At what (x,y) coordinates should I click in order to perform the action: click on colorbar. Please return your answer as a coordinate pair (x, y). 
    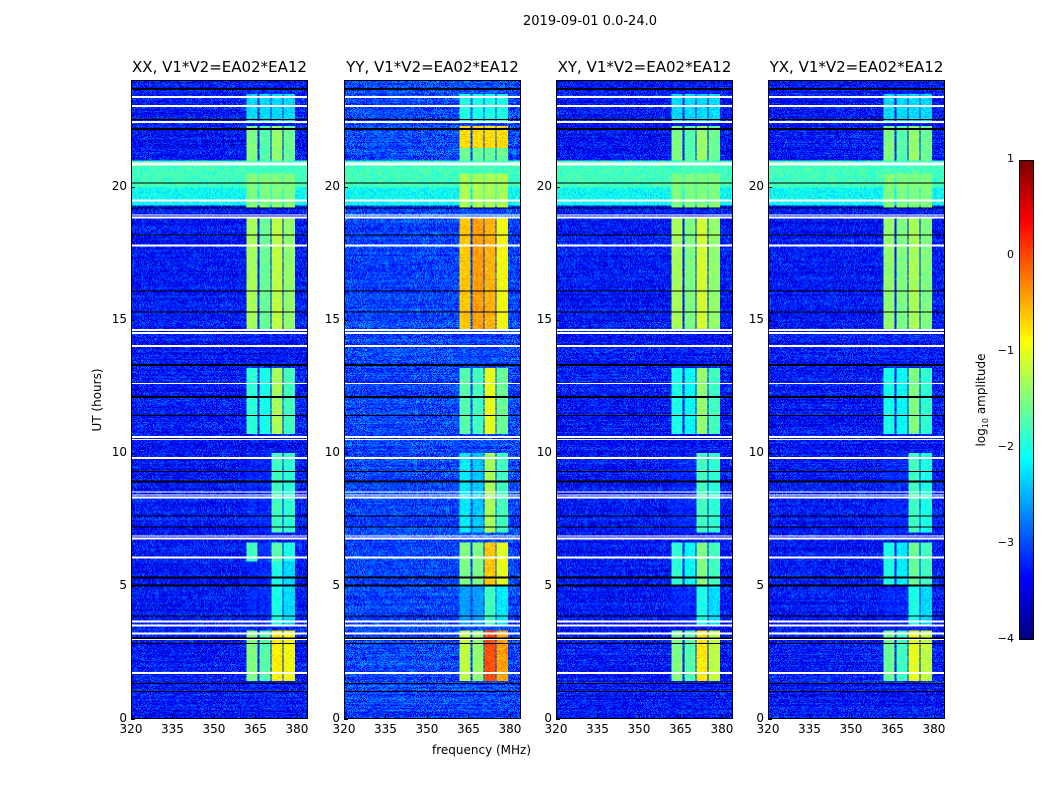
    Looking at the image, I should click on (1026, 400).